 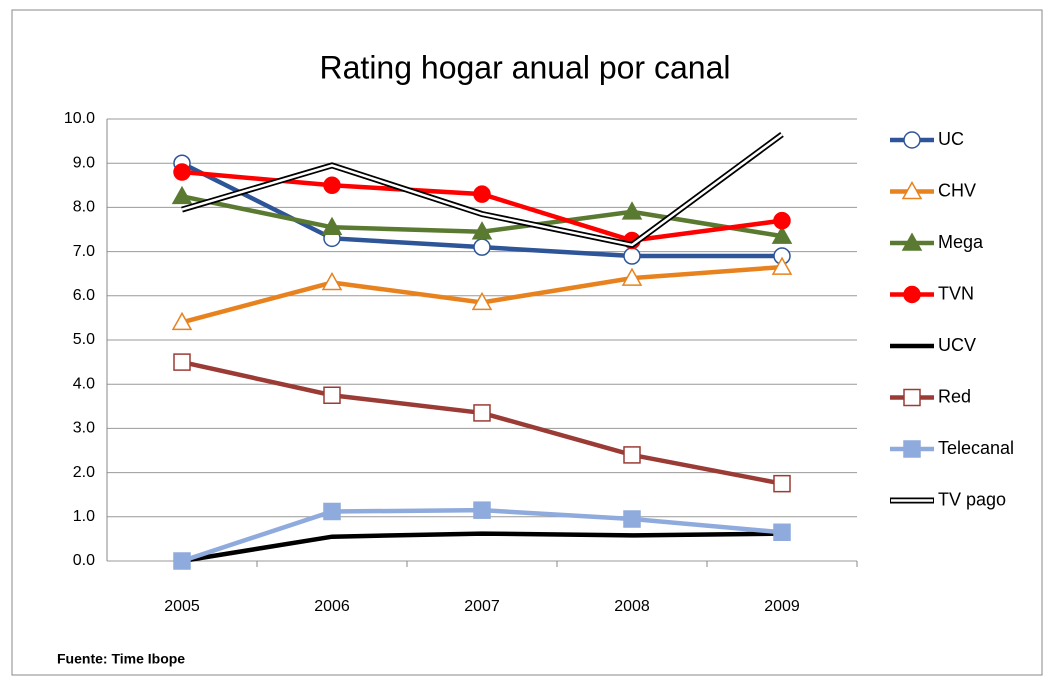 I want to click on chart-title: Rating hogar anual por canal, so click(x=525, y=67).